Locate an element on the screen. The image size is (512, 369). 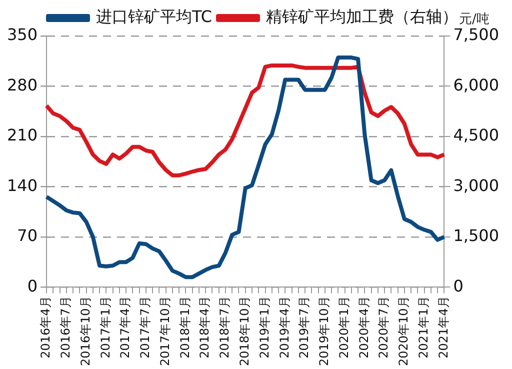
x-tick-label: 2019年4月 is located at coordinates (284, 327).